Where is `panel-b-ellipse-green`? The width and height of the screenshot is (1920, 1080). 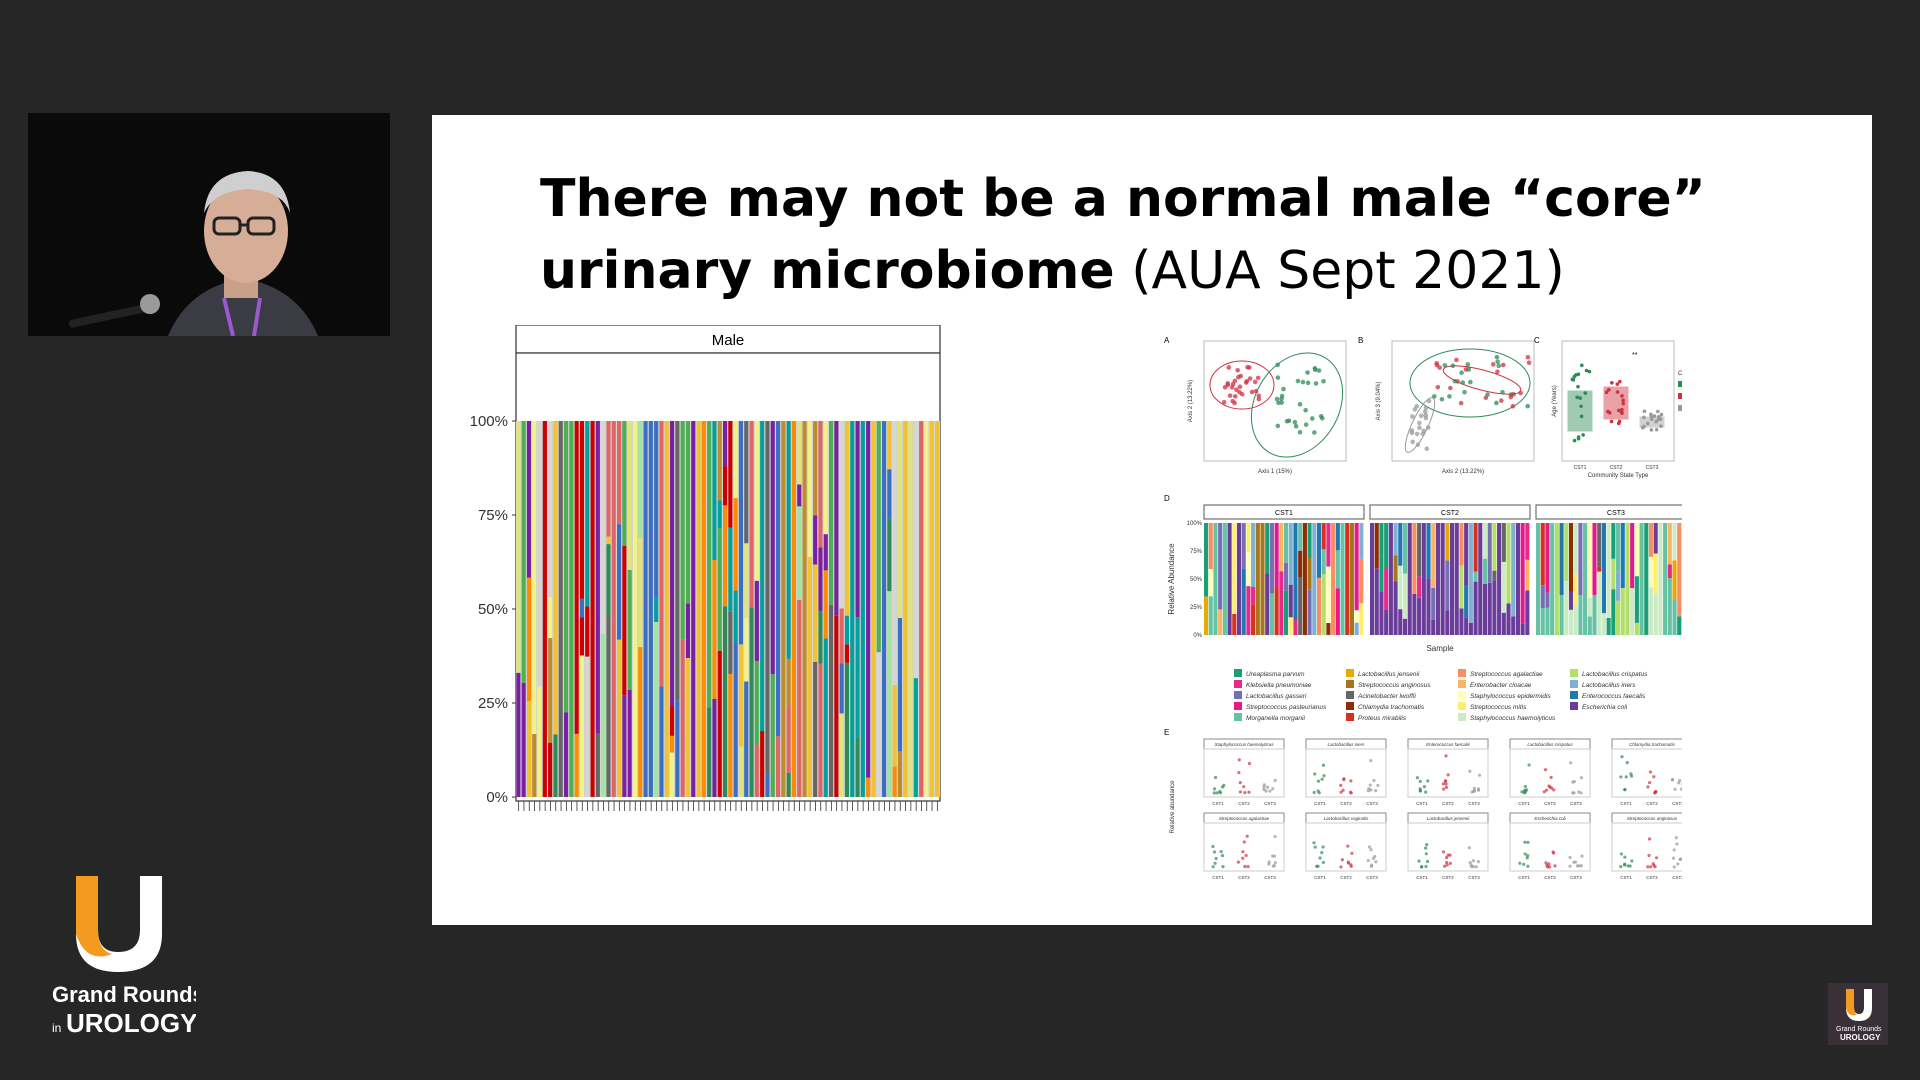 panel-b-ellipse-green is located at coordinates (1470, 383).